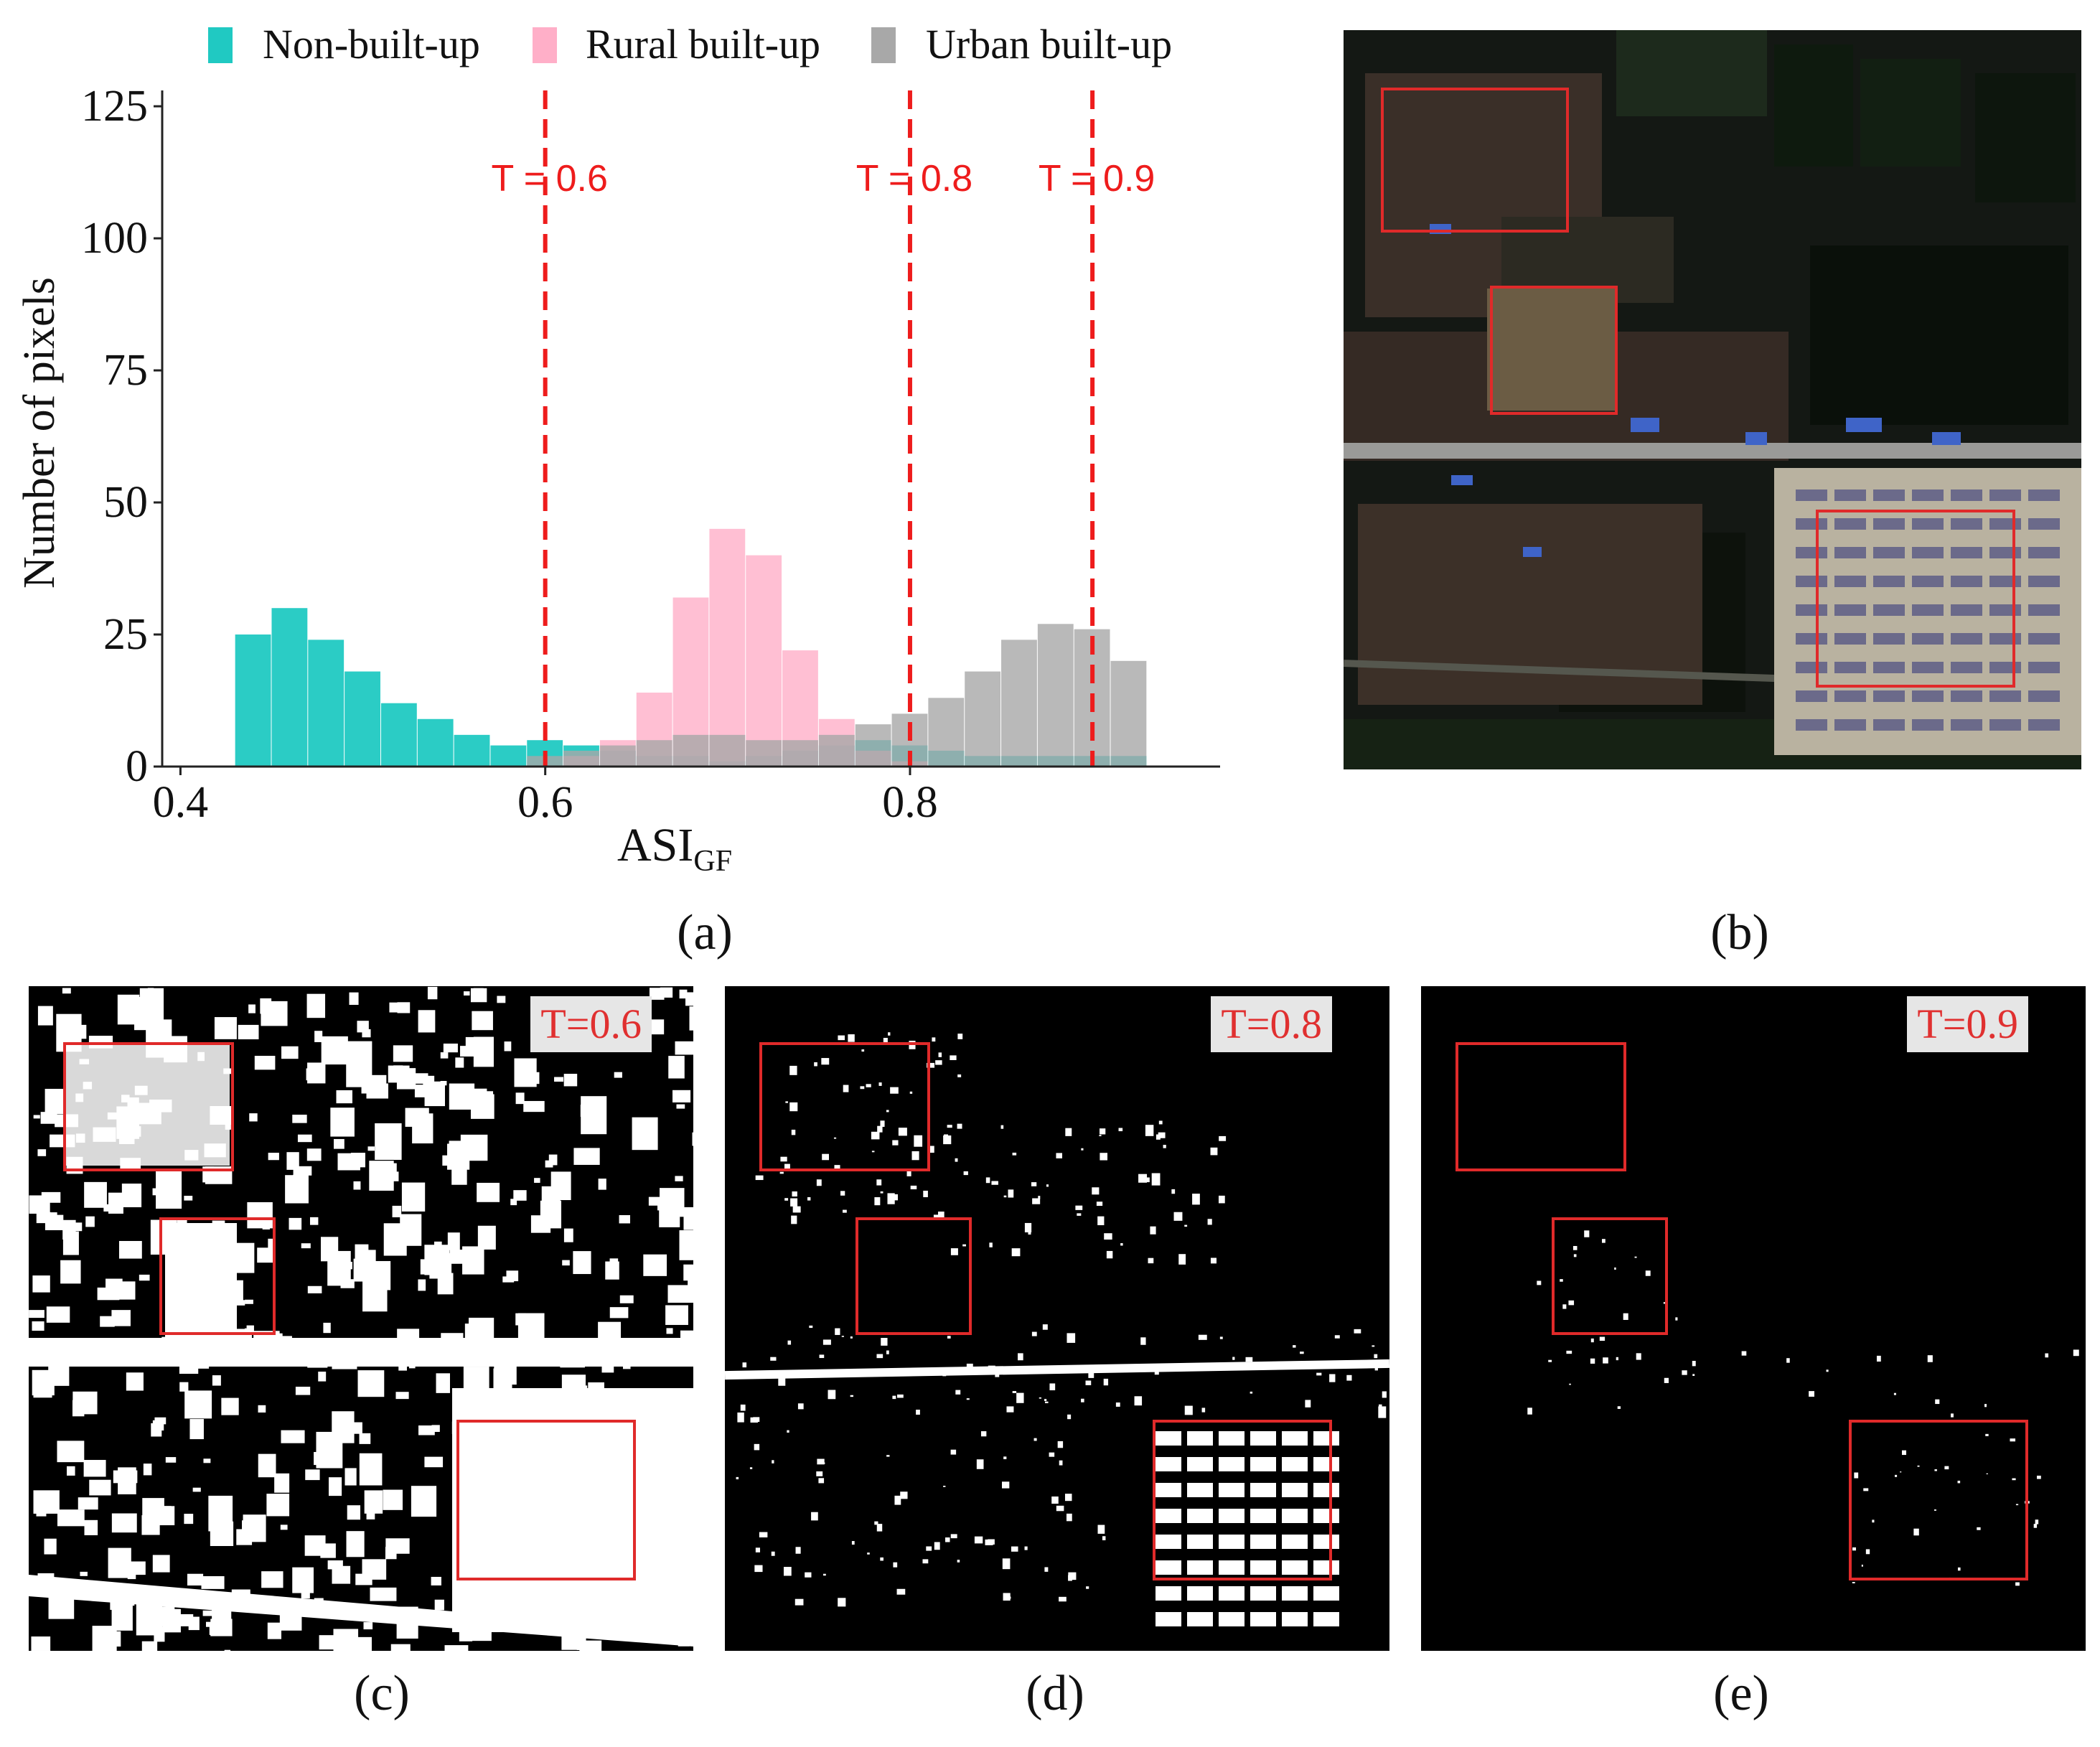  I want to click on threshold-badge-c: T=0.6, so click(591, 1024).